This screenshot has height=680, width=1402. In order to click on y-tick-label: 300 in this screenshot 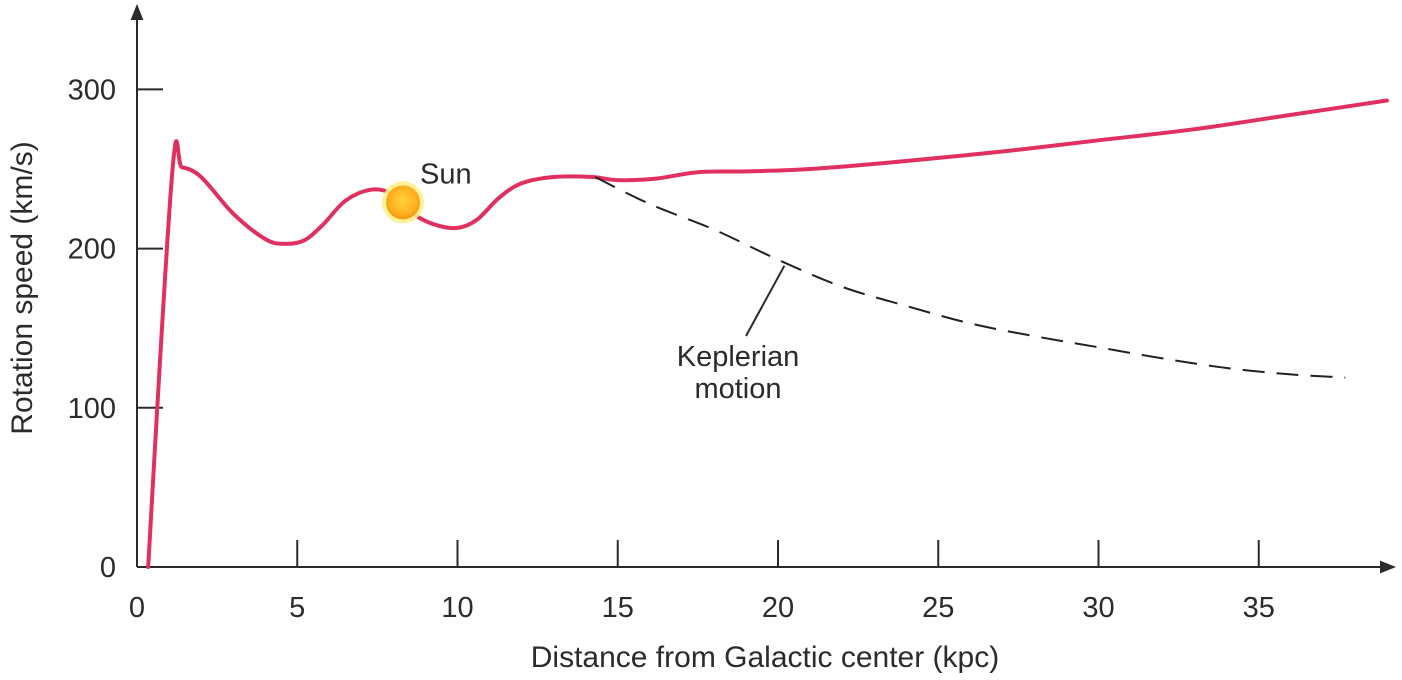, I will do `click(92, 90)`.